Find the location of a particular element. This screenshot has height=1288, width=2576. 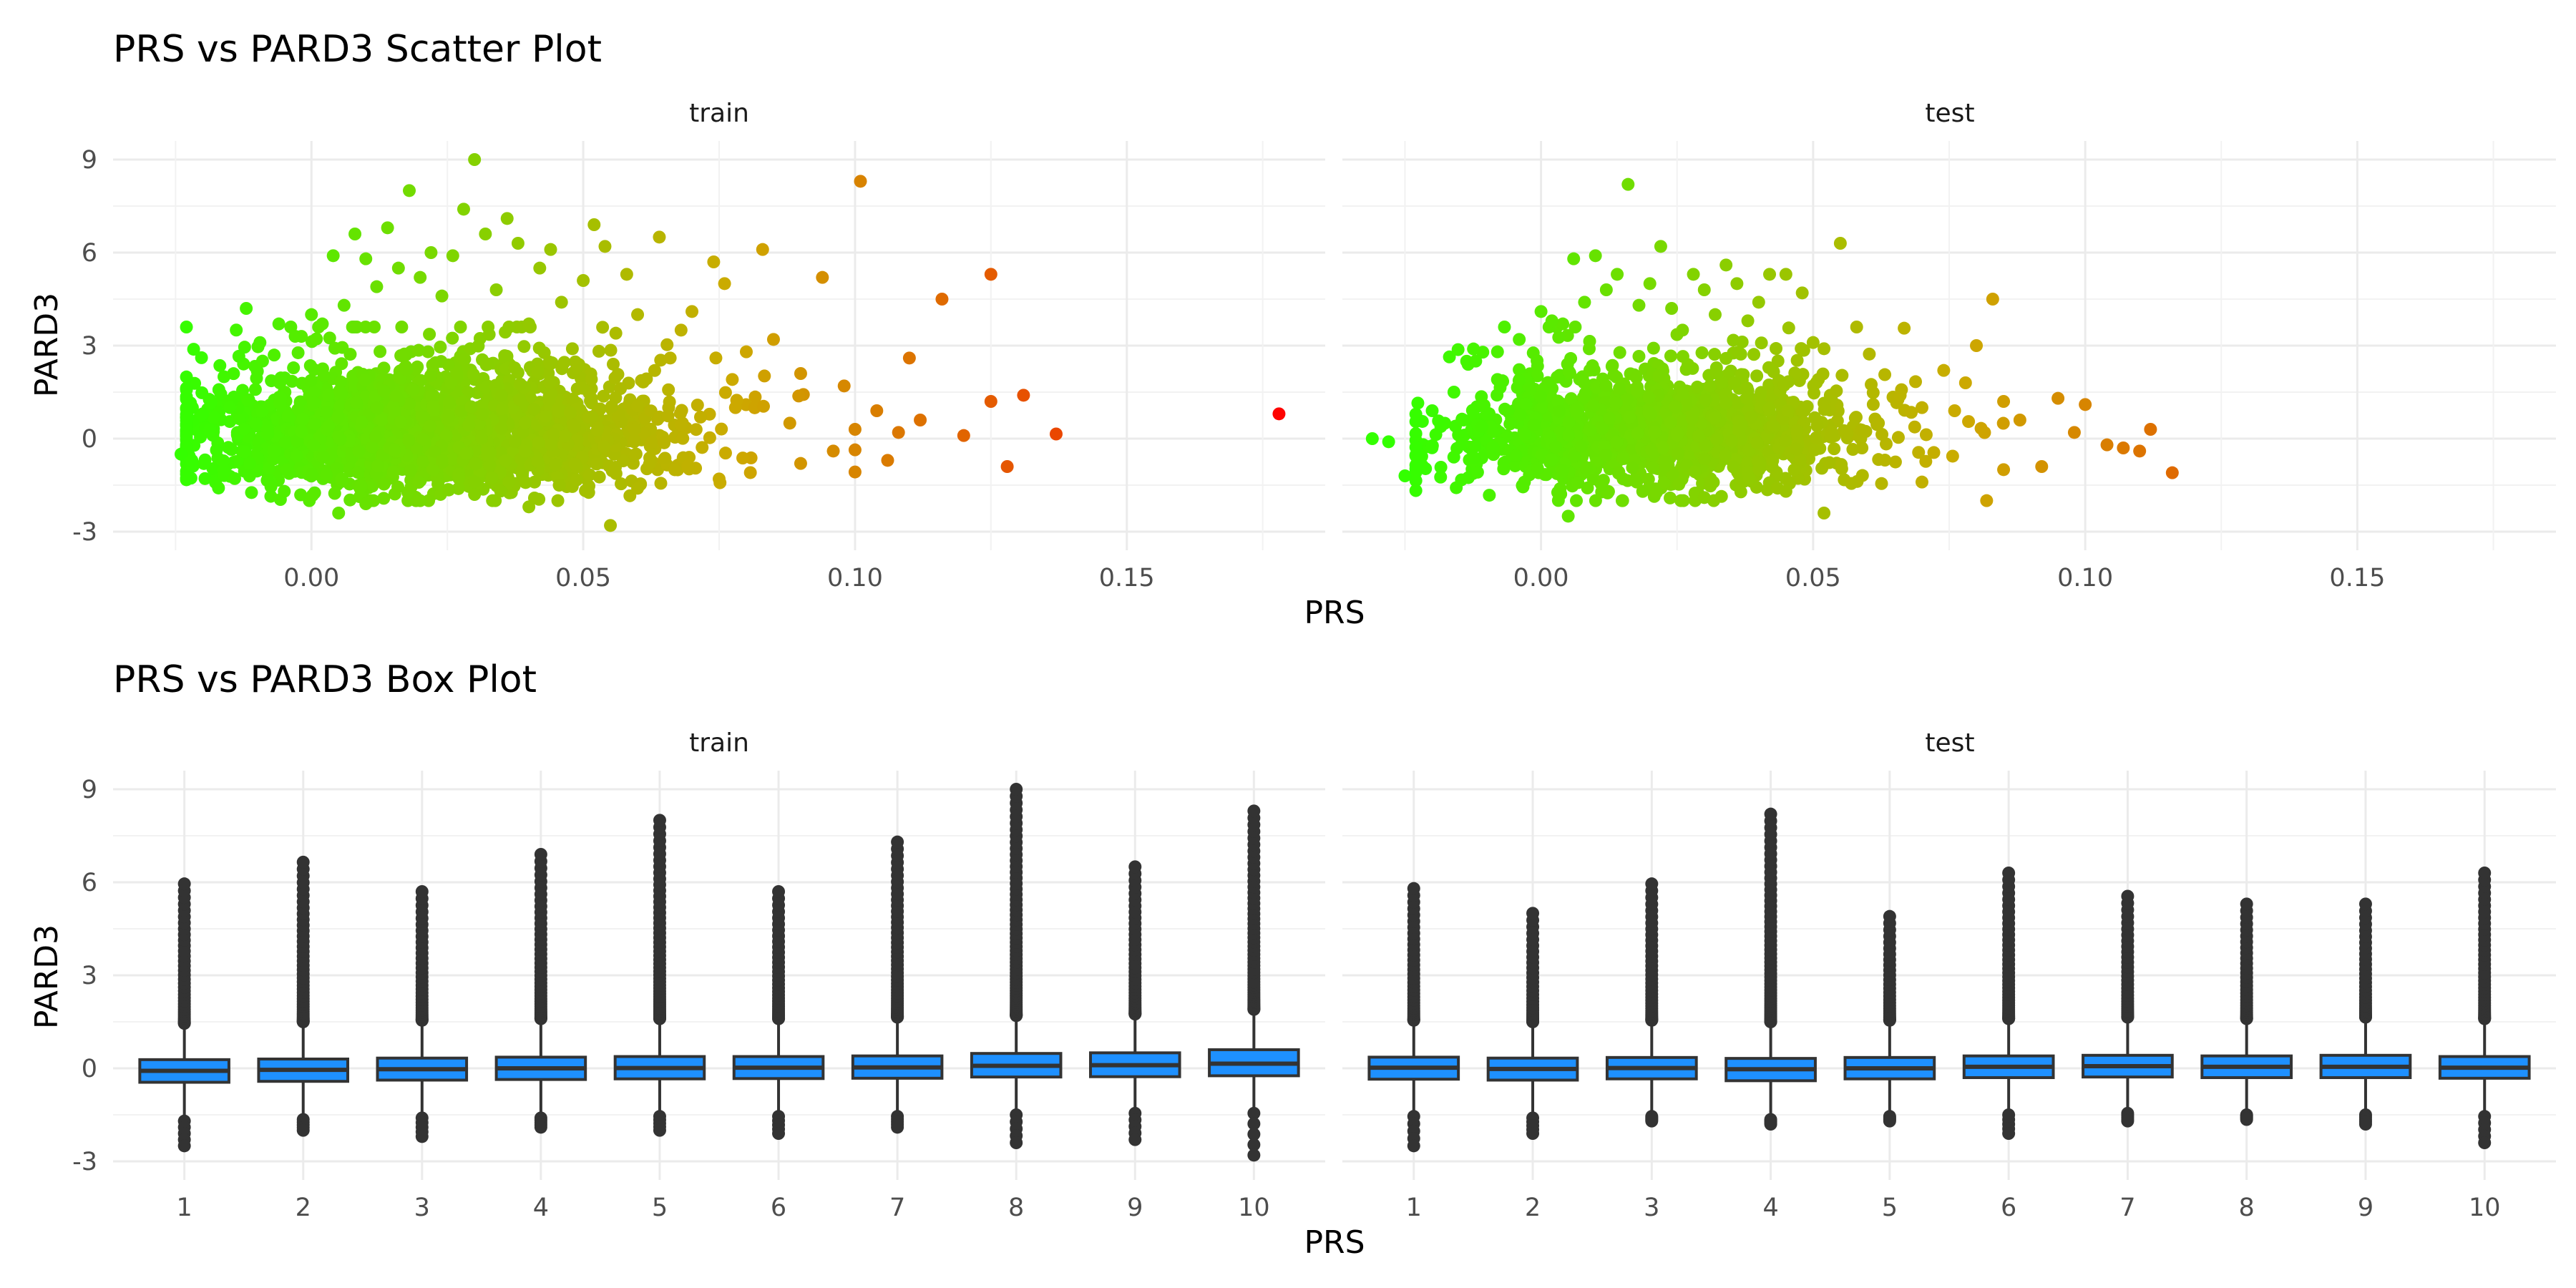

box-y-tick-label: 3 is located at coordinates (89, 976).